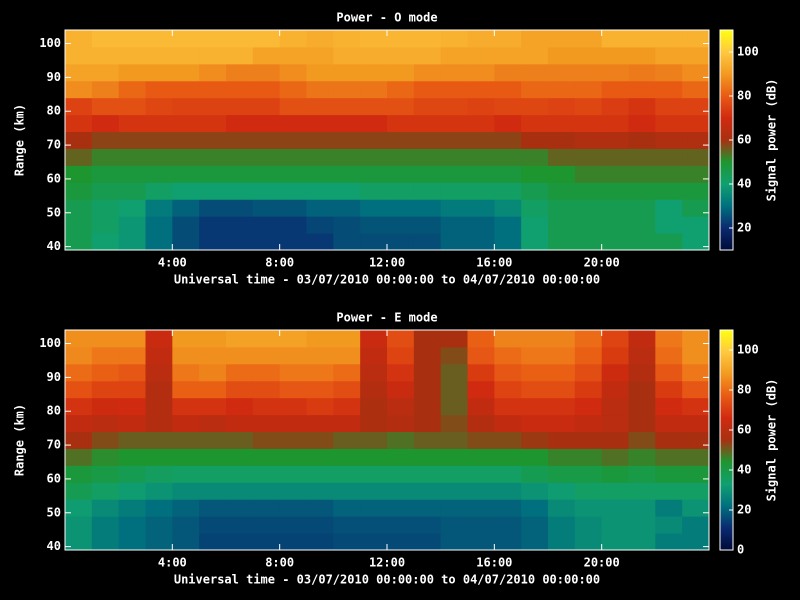 This screenshot has width=800, height=600. Describe the element at coordinates (744, 96) in the screenshot. I see `colorbar-tick-label: 80` at that location.